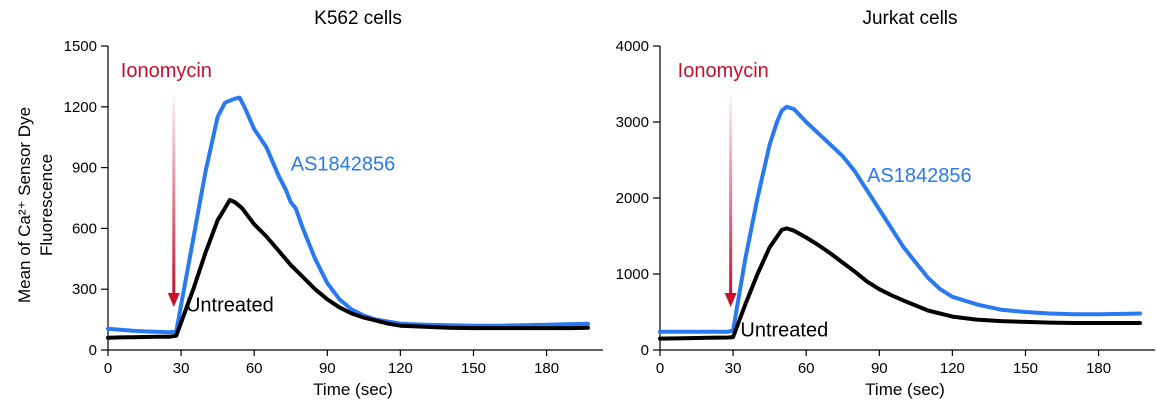 Image resolution: width=1156 pixels, height=413 pixels. Describe the element at coordinates (84, 228) in the screenshot. I see `y-tick-label: 600` at that location.